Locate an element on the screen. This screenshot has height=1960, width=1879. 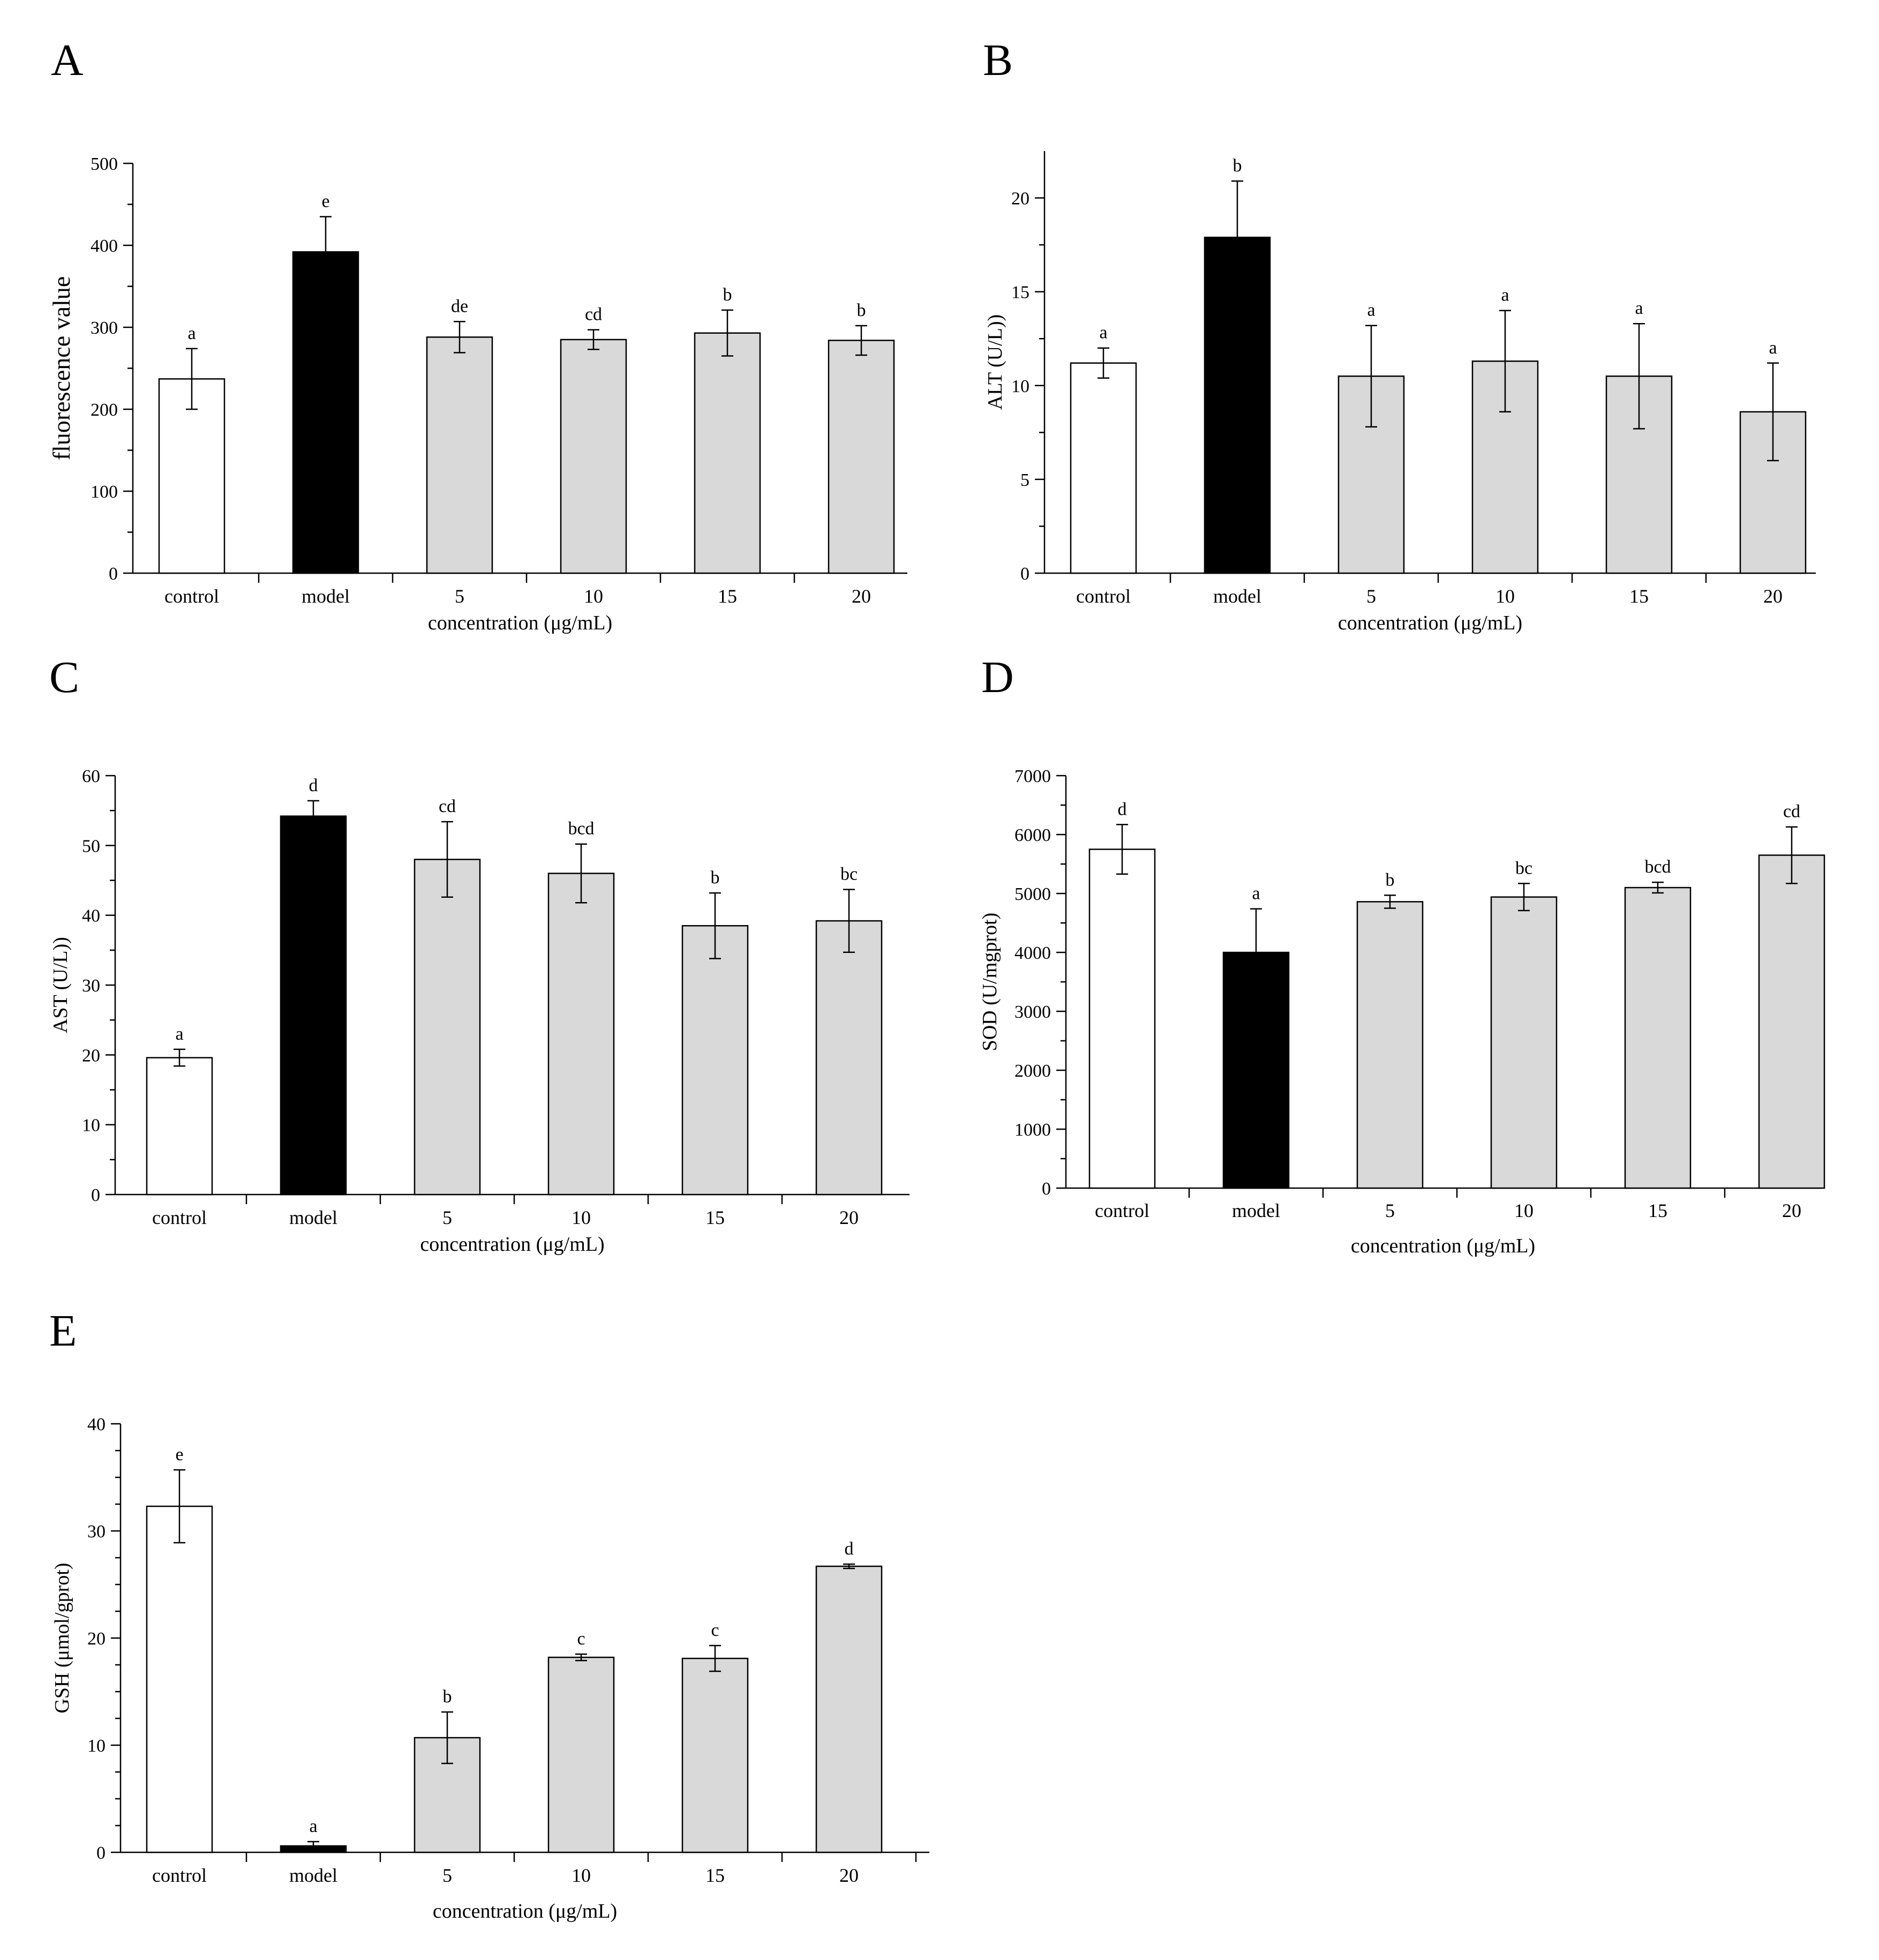
y-tick-label: 500 is located at coordinates (105, 164).